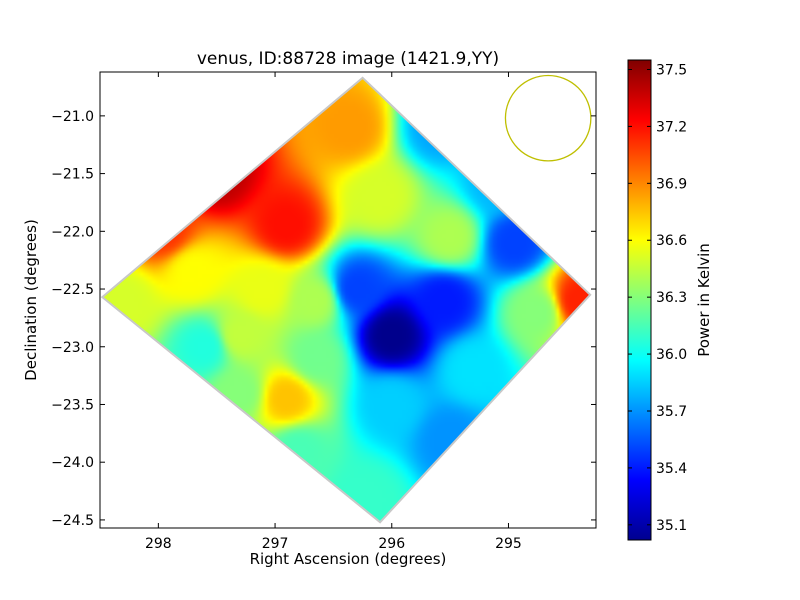  Describe the element at coordinates (275, 544) in the screenshot. I see `x-tick-label: 297` at that location.